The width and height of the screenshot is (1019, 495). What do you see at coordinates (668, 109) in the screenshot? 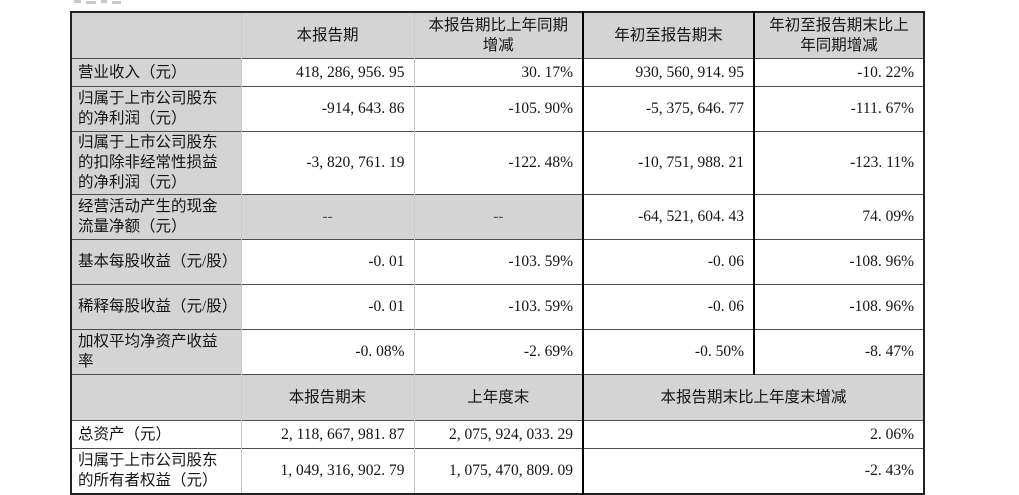
I see `metric-value: -5, 375, 646. 77` at bounding box center [668, 109].